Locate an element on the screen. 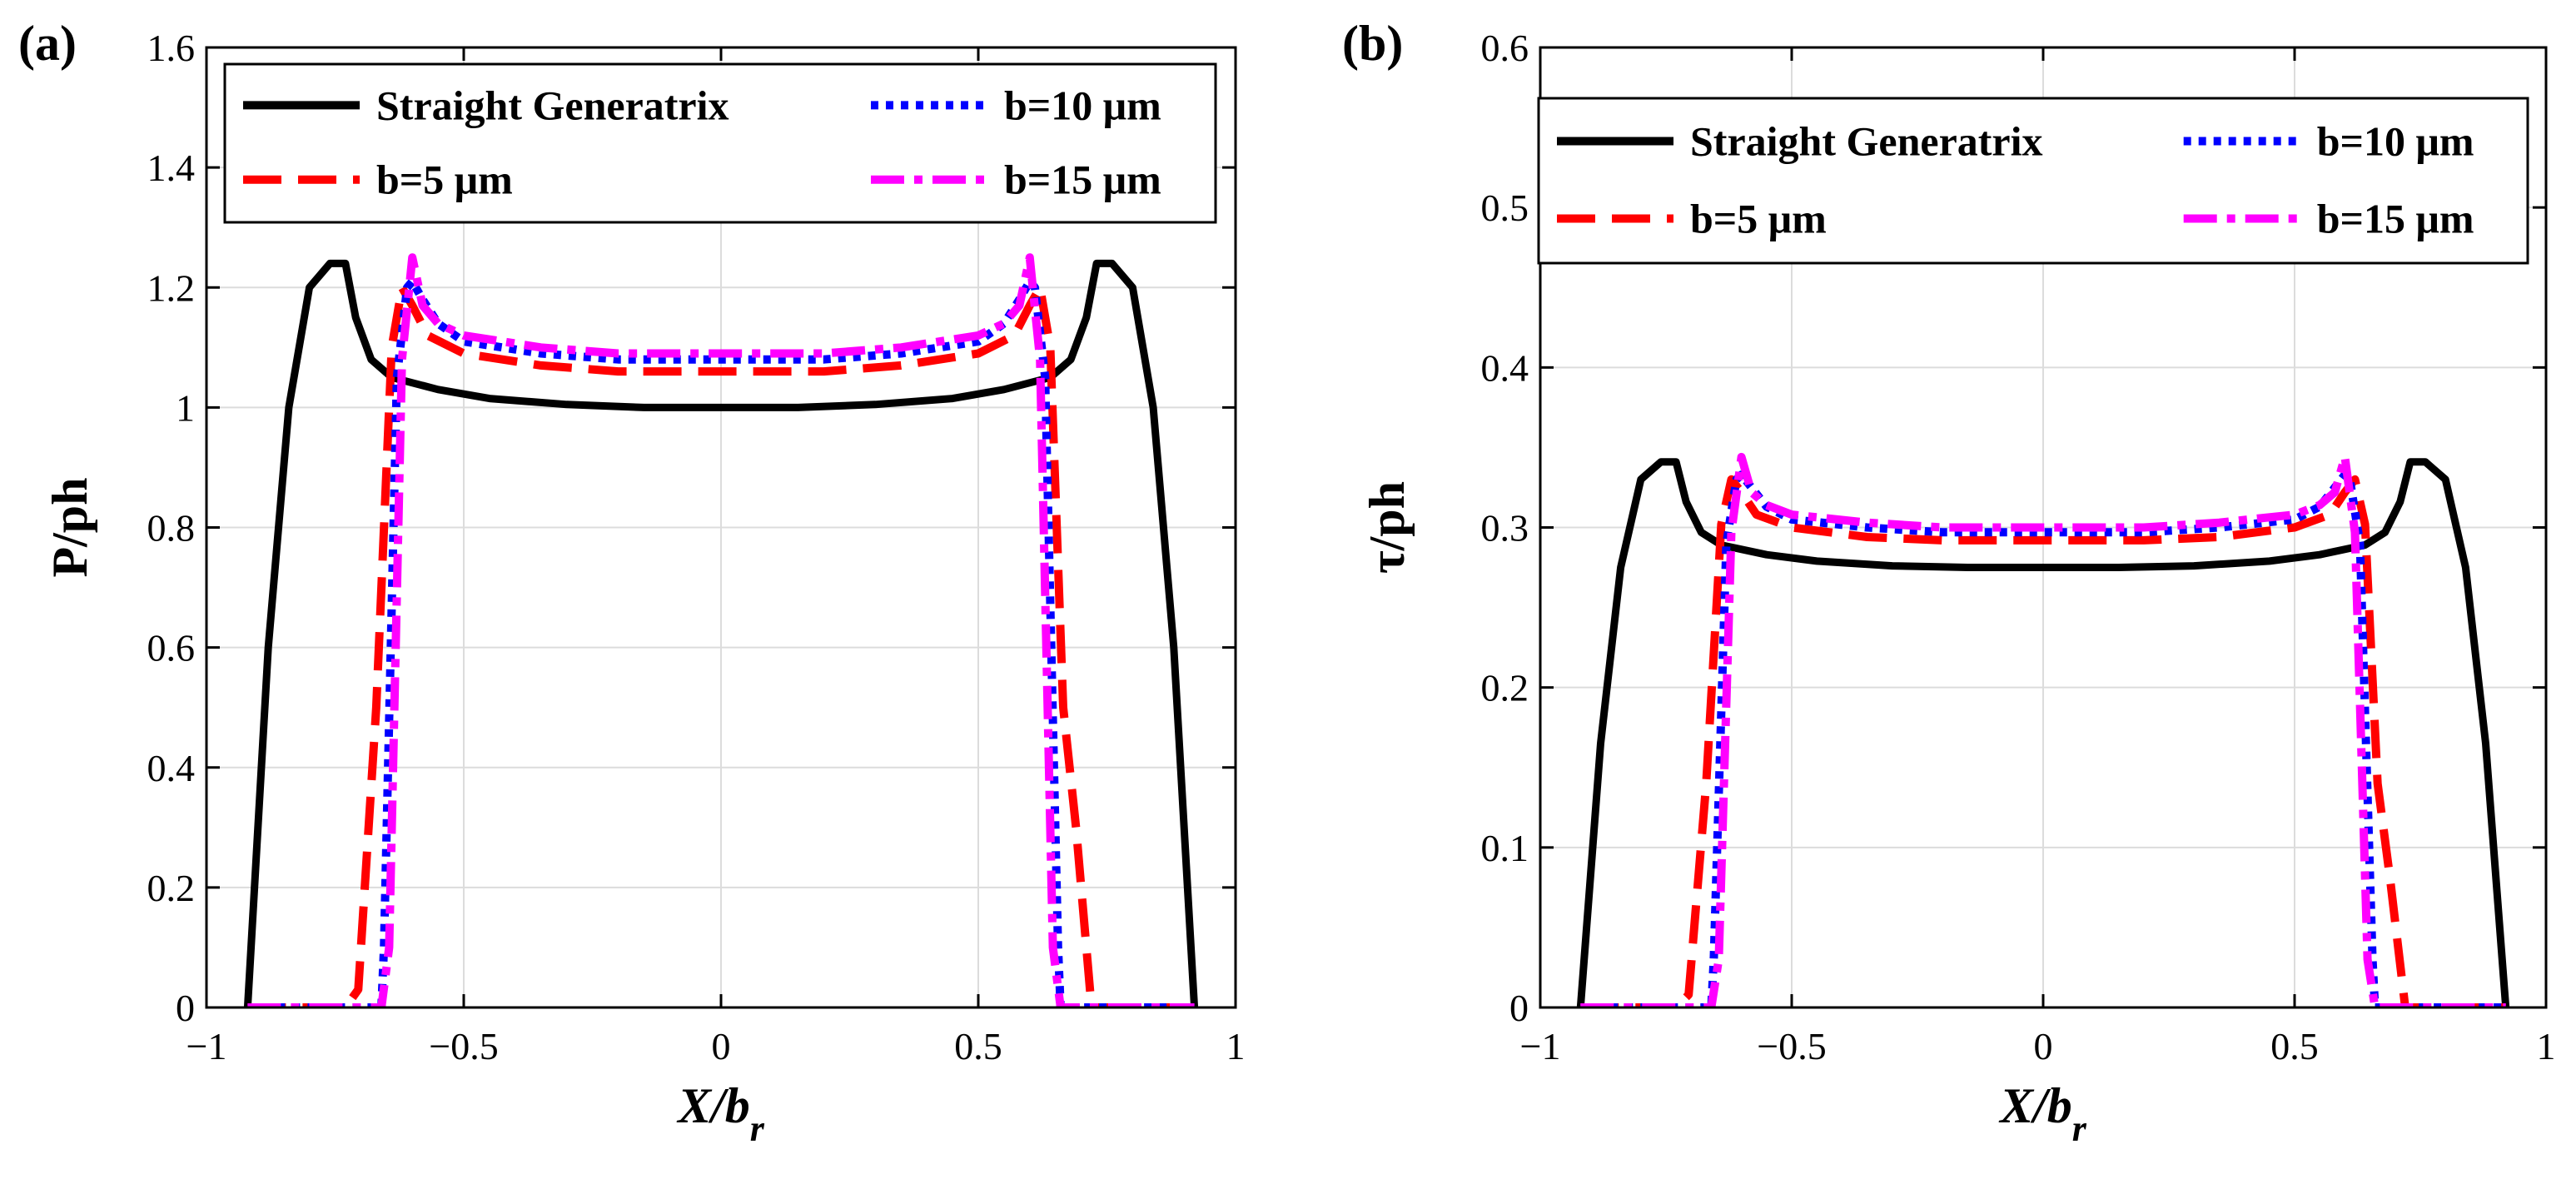 This screenshot has width=2576, height=1179. y-tick-label: 1.4 is located at coordinates (171, 168).